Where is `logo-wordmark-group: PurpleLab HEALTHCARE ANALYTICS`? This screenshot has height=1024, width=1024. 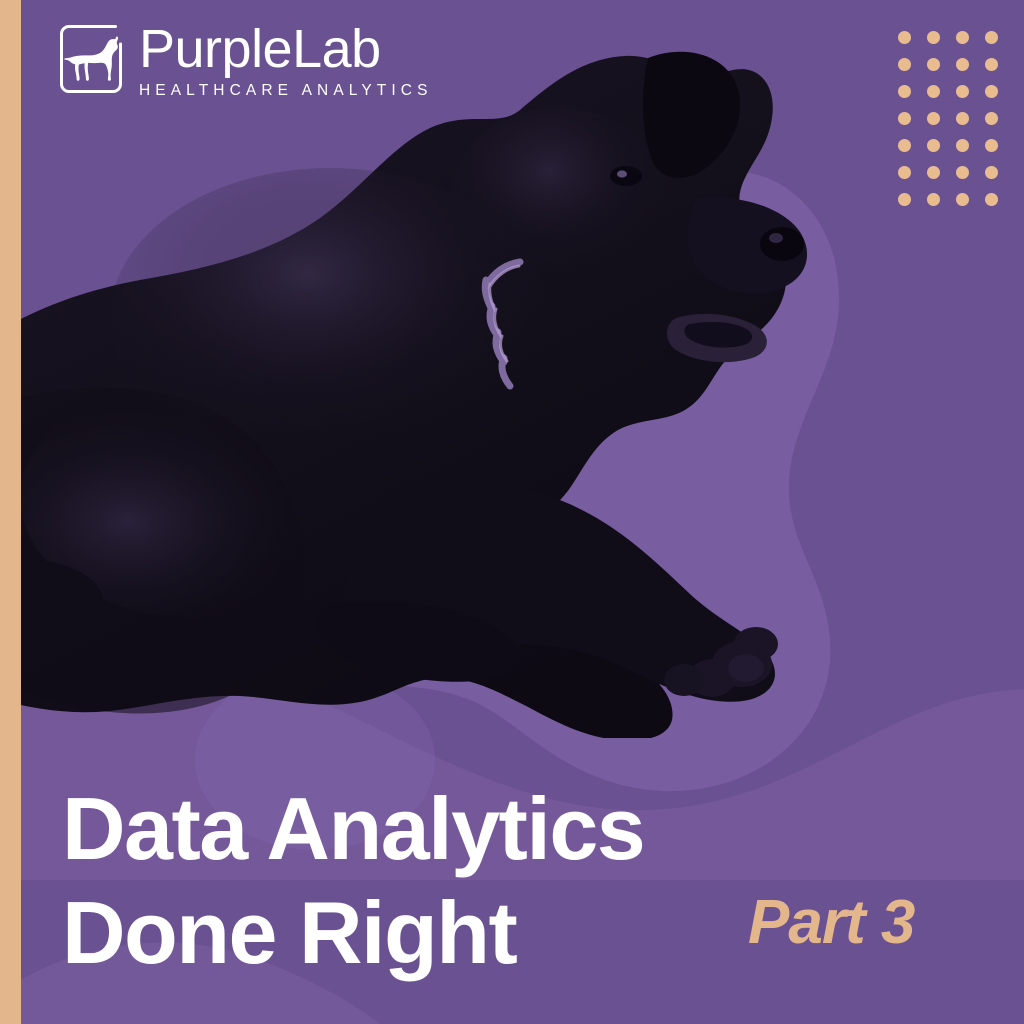 logo-wordmark-group: PurpleLab HEALTHCARE ANALYTICS is located at coordinates (286, 60).